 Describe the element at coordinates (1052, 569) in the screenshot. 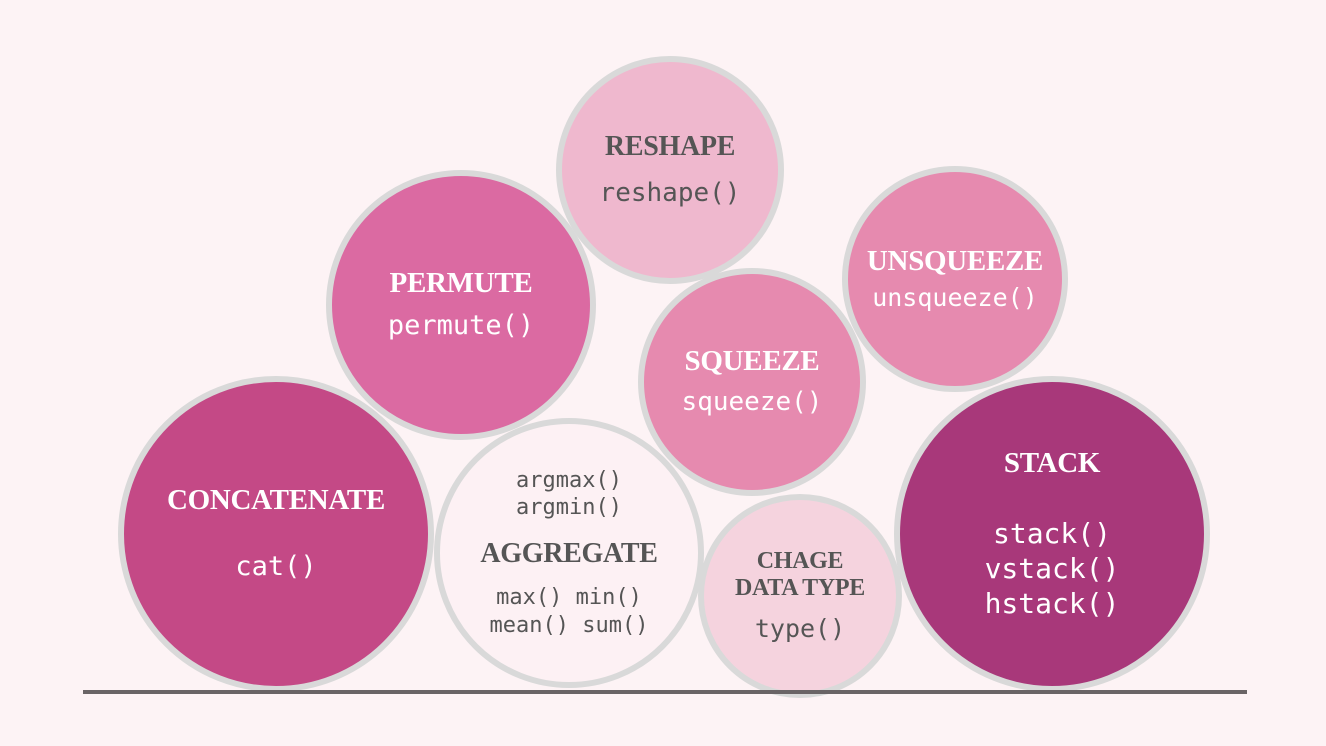

I see `stack-code-vstack: vstack()` at that location.